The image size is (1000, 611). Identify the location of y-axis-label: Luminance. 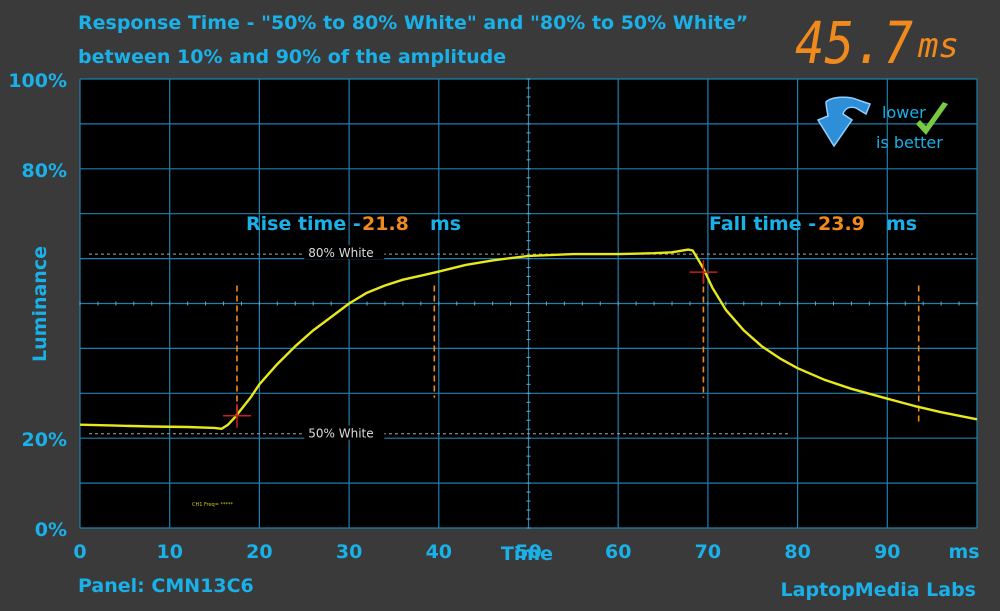
(40, 304).